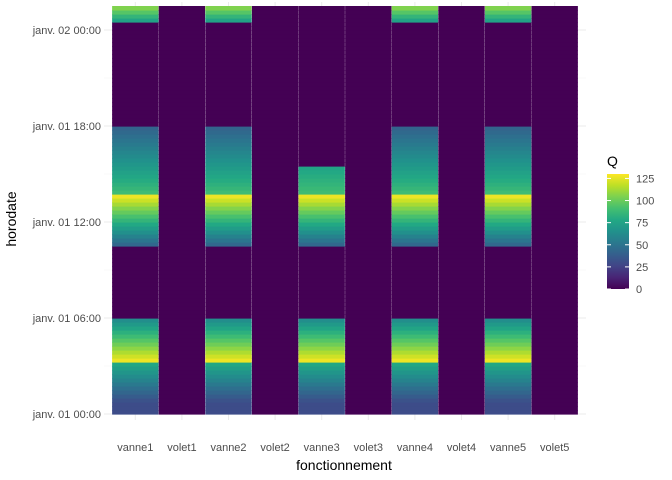 This screenshot has height=480, width=672. Describe the element at coordinates (344, 465) in the screenshot. I see `x-axis-title: fonctionnement` at that location.